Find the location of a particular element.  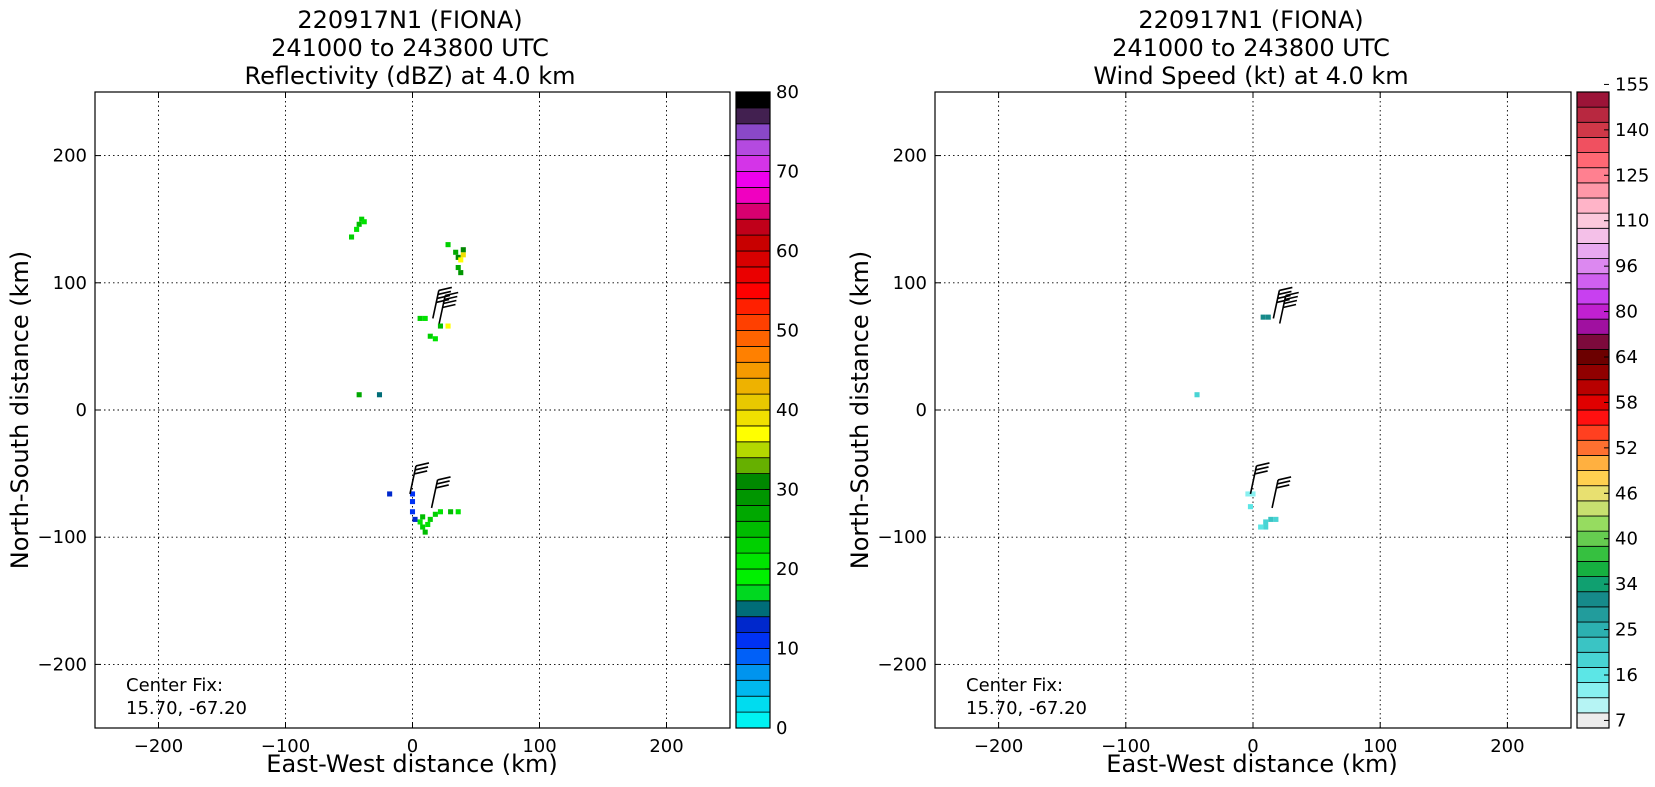

title-line-1: 220917N1 (FIONA) is located at coordinates (1250, 20).